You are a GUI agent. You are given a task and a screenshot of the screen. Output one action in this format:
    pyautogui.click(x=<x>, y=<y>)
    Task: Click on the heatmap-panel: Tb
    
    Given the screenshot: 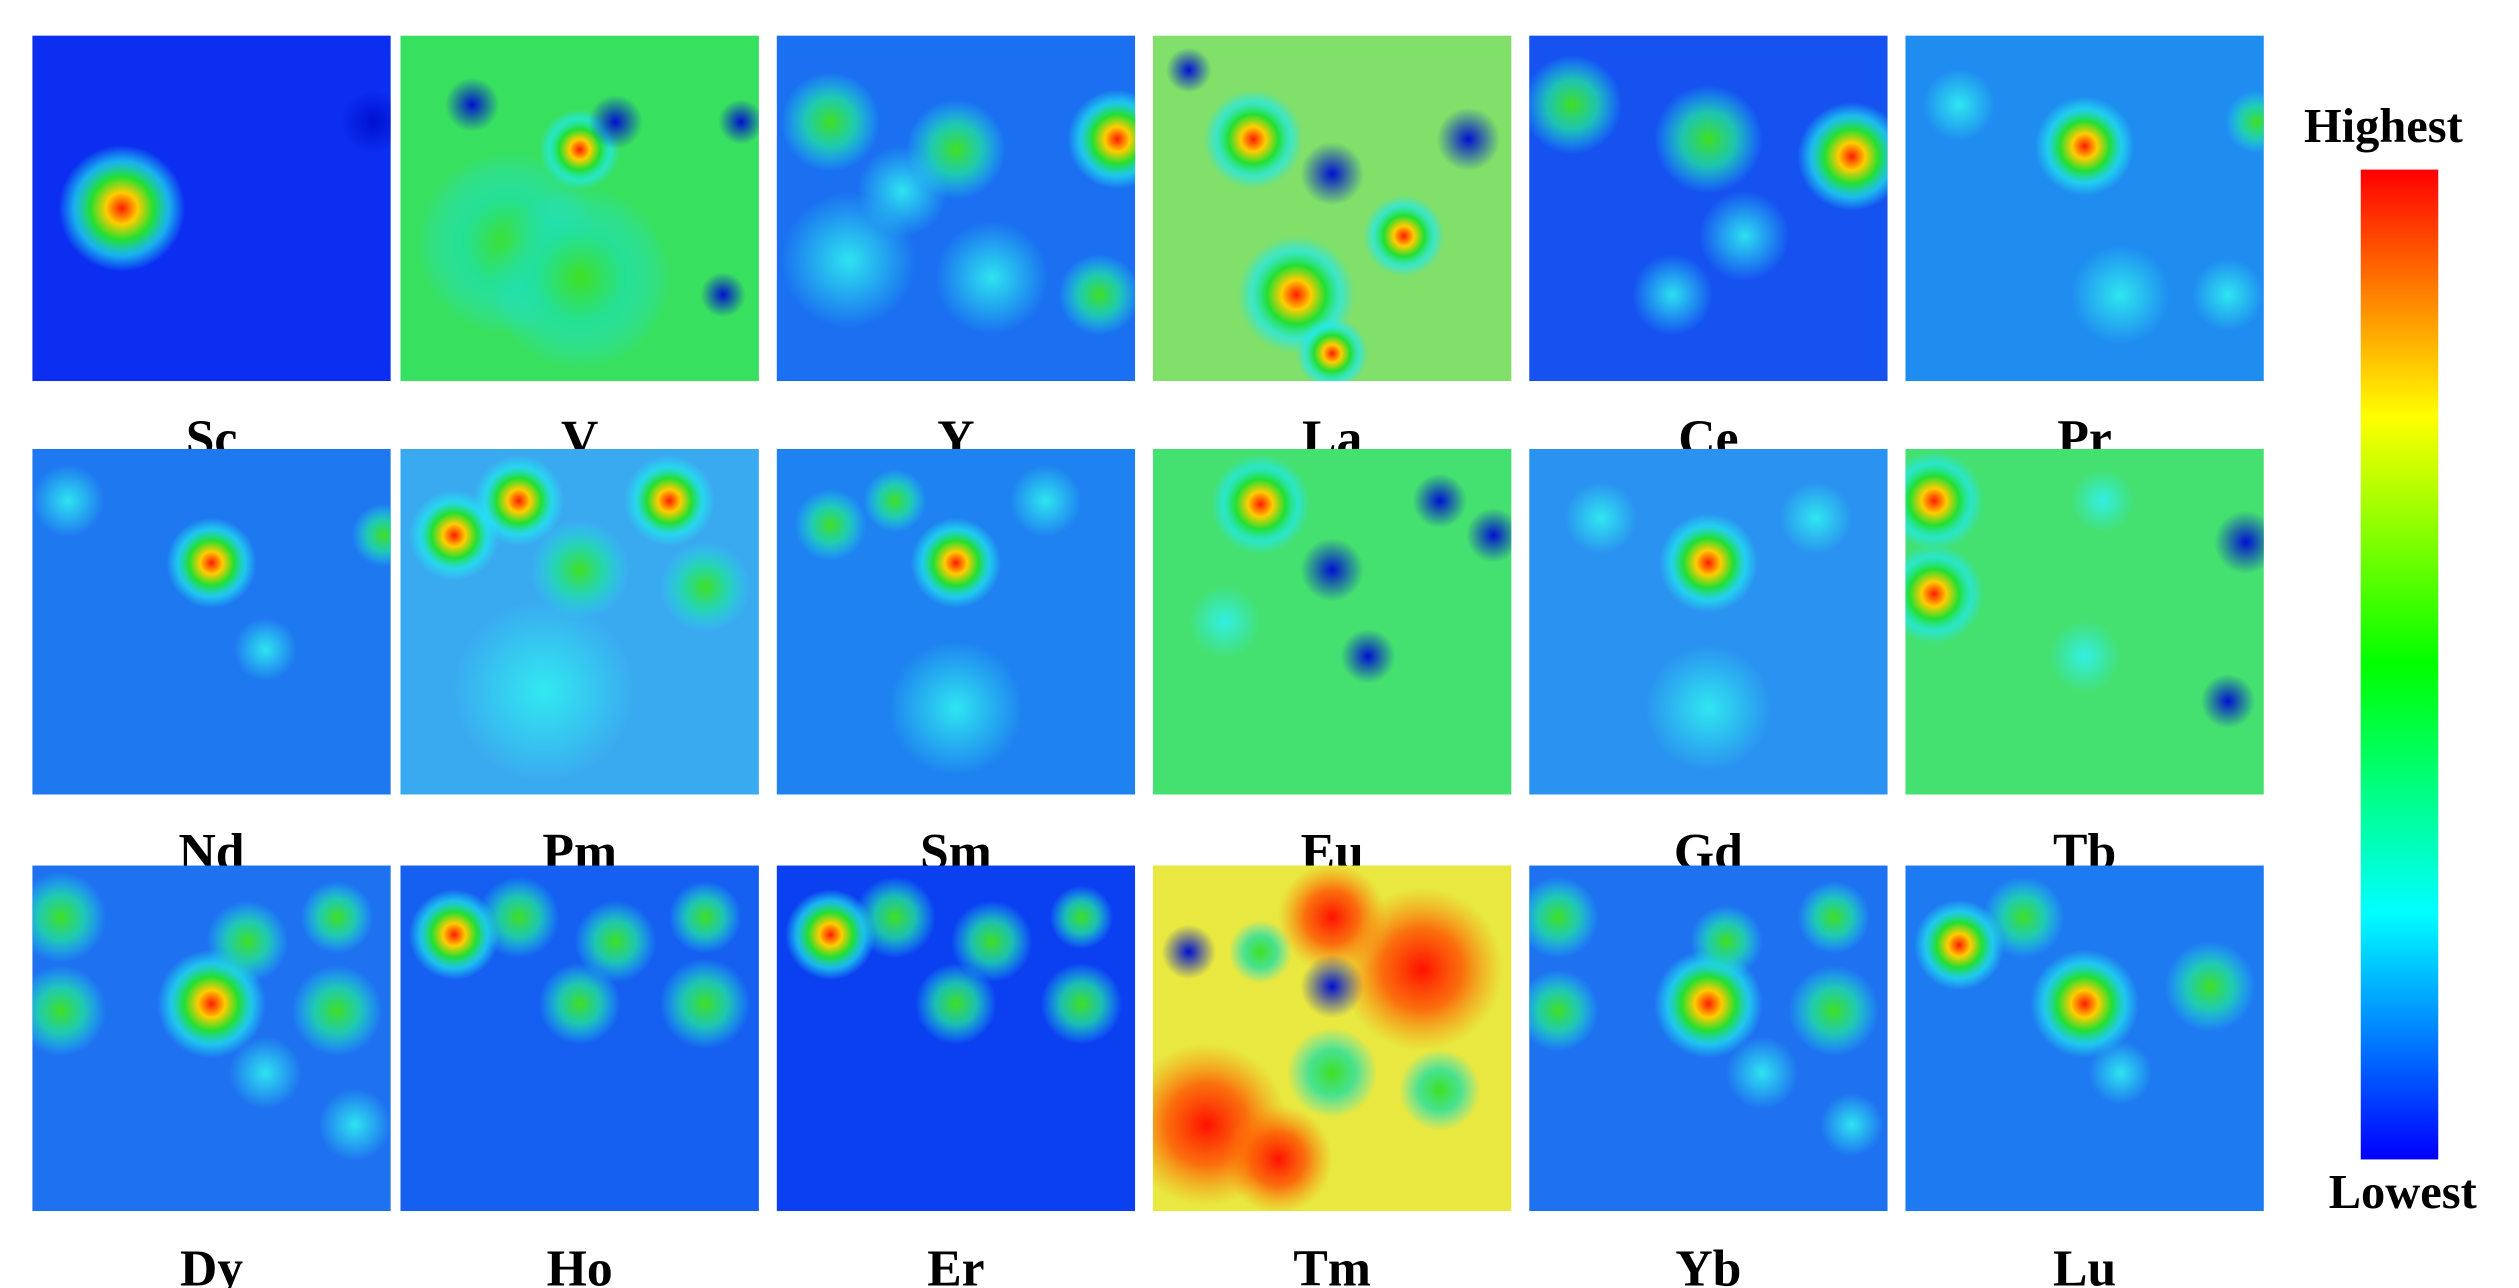 What is the action you would take?
    pyautogui.click(x=2084, y=664)
    